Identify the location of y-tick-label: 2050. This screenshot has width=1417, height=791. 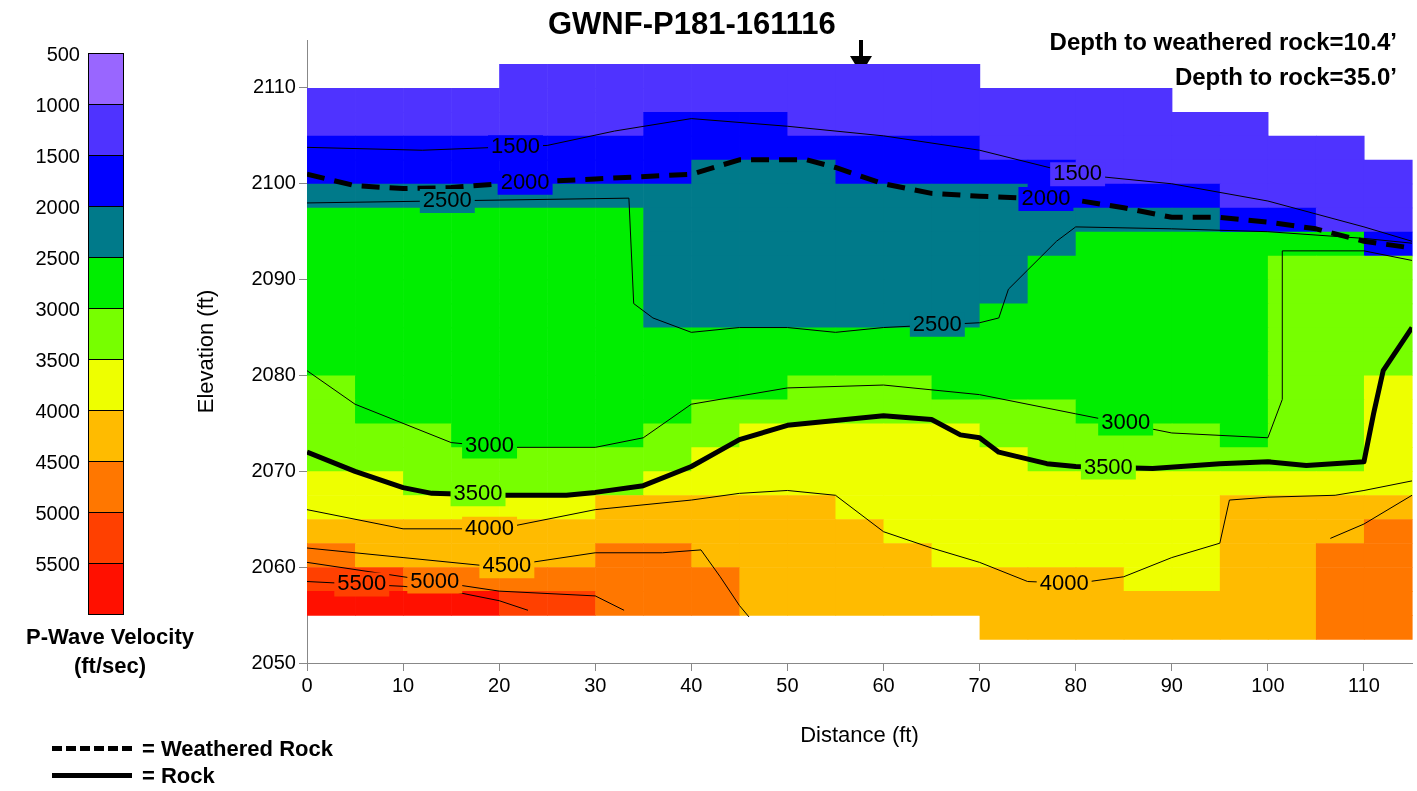
(273, 661).